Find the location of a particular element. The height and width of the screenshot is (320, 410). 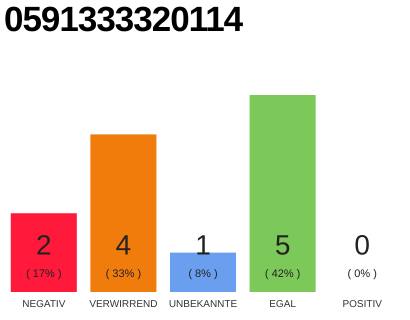

annotation: ( 8% ) is located at coordinates (203, 274).